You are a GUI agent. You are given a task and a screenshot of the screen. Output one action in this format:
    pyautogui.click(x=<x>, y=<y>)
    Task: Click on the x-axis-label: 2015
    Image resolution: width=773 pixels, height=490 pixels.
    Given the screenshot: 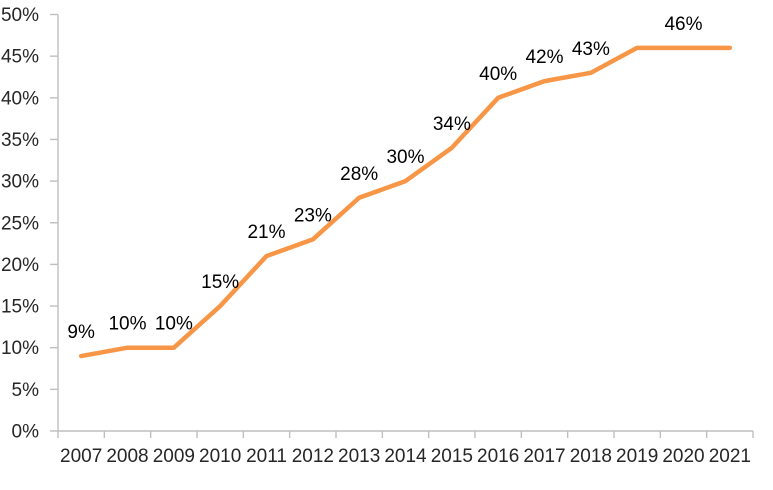 What is the action you would take?
    pyautogui.click(x=452, y=456)
    